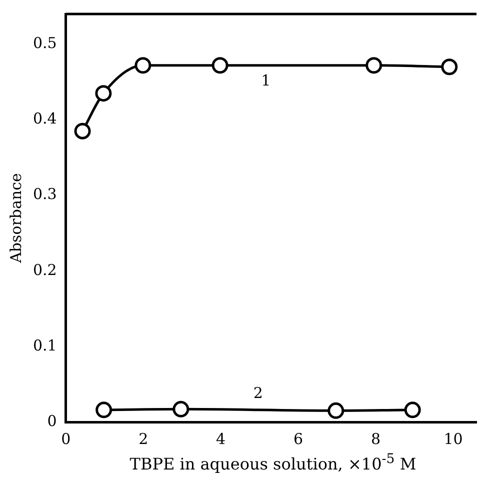 The width and height of the screenshot is (486, 484). What do you see at coordinates (258, 393) in the screenshot?
I see `series-label: 2` at bounding box center [258, 393].